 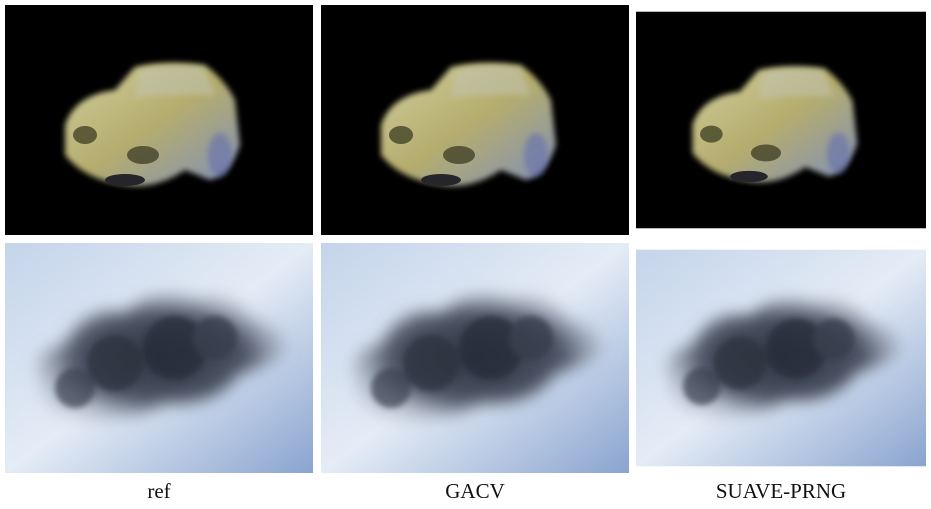 I want to click on image-cloud-suave, so click(x=781, y=358).